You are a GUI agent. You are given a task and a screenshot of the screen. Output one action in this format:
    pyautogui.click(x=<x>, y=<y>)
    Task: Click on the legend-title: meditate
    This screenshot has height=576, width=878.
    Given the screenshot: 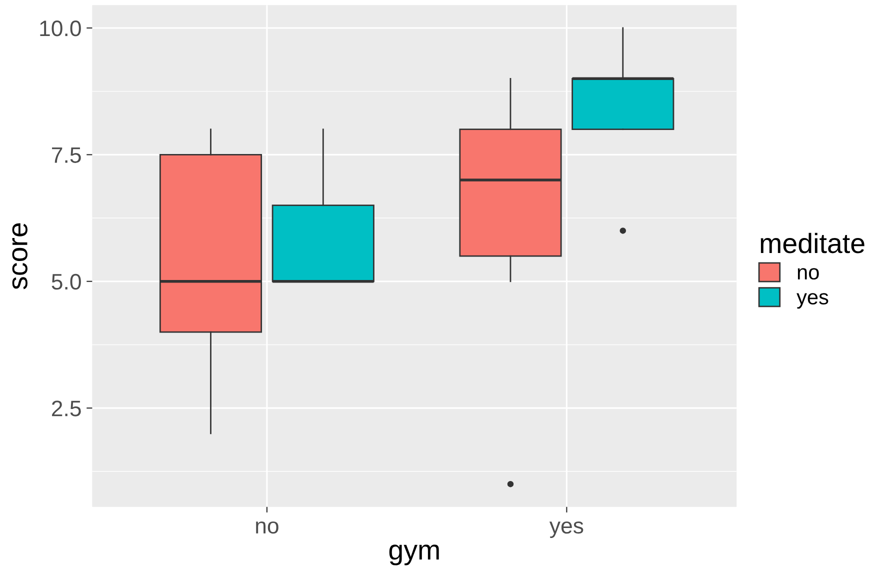 What is the action you would take?
    pyautogui.click(x=812, y=243)
    